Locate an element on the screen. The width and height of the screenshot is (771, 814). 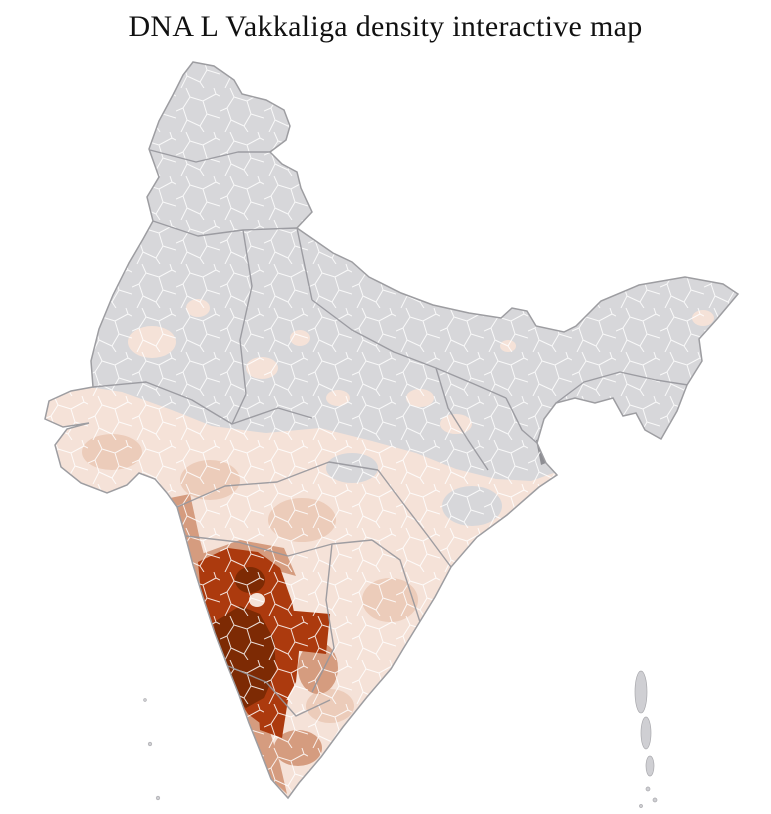
page-title: DNA L Vakkaliga density interactive map is located at coordinates (385, 26).